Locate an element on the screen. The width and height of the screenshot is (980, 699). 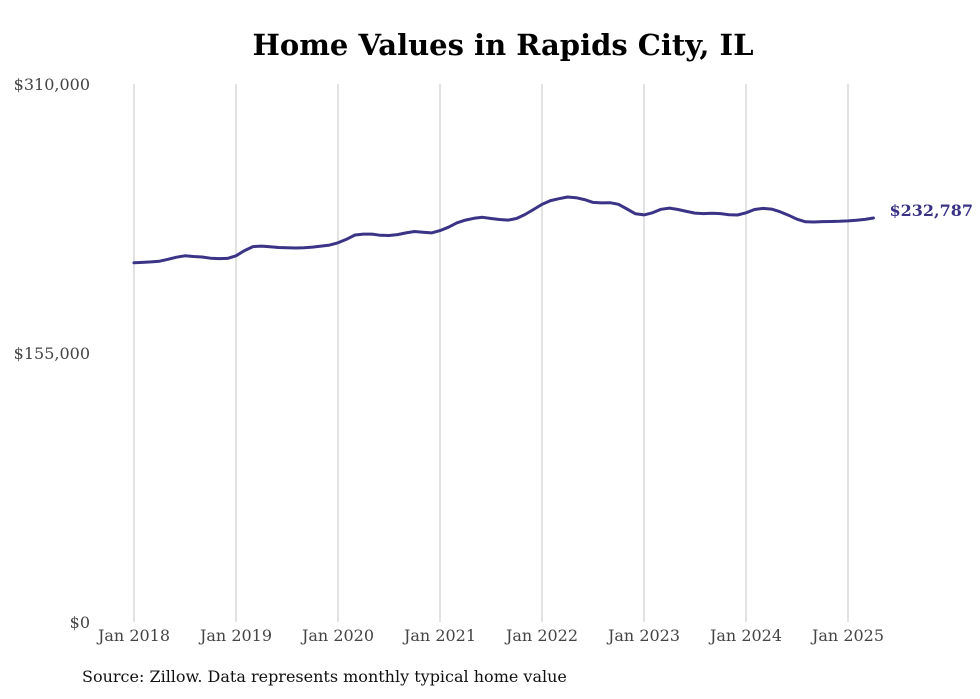
chart-title: Home Values in Rapids City, IL is located at coordinates (503, 45).